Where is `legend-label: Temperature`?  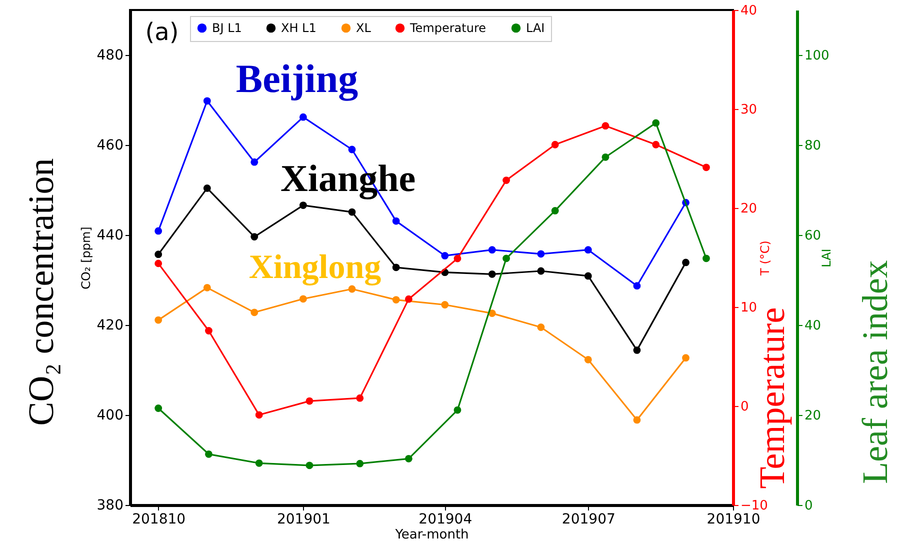 legend-label: Temperature is located at coordinates (447, 28).